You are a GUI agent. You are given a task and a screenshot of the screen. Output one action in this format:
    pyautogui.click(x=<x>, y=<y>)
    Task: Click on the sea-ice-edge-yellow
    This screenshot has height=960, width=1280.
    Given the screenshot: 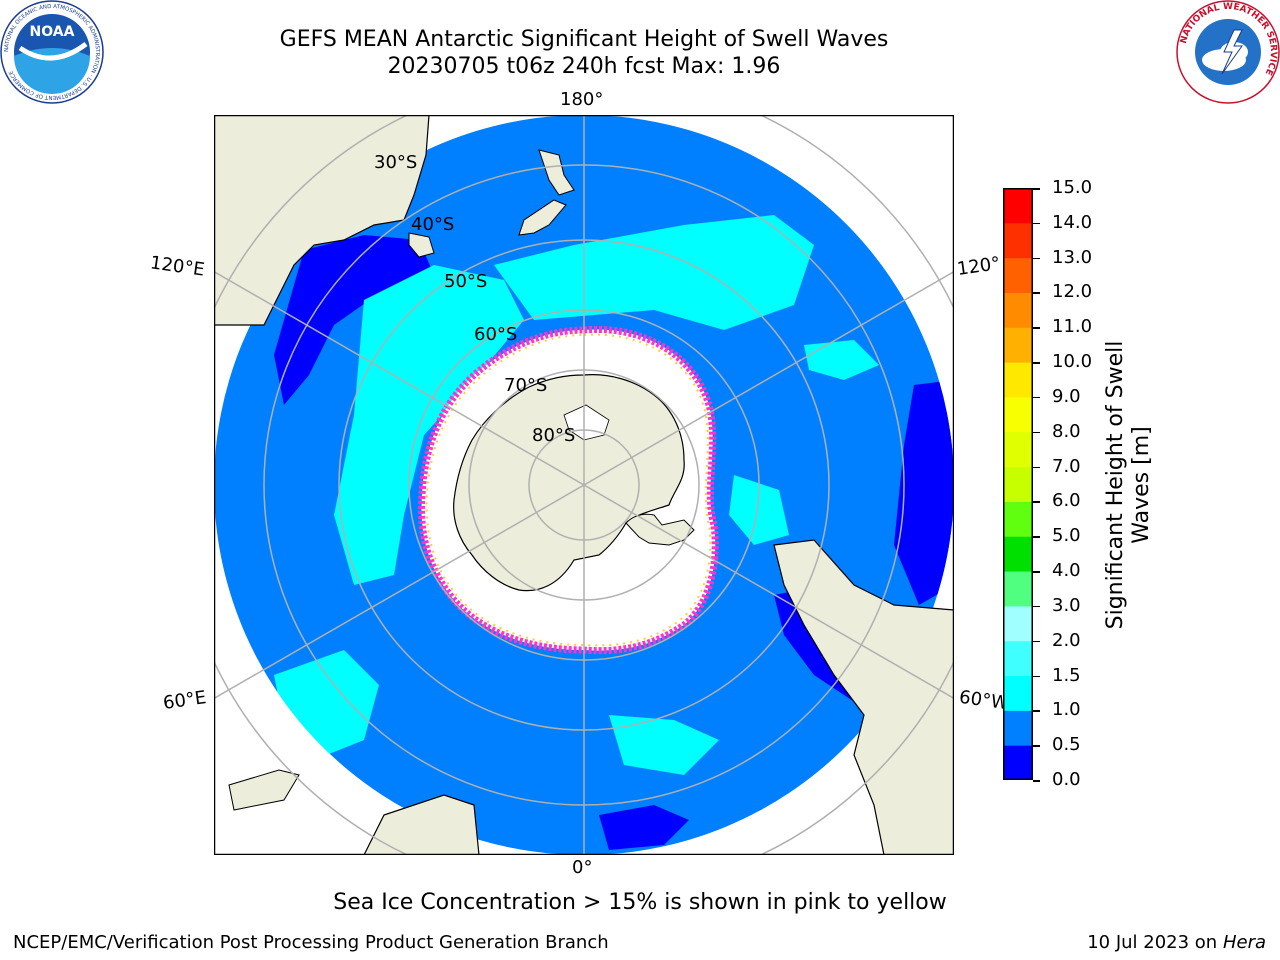 What is the action you would take?
    pyautogui.click(x=568, y=490)
    